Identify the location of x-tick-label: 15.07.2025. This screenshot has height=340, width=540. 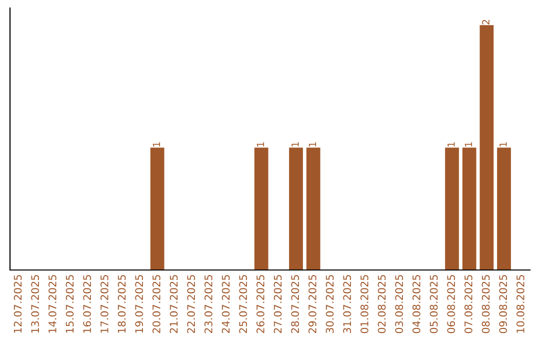
(70, 304).